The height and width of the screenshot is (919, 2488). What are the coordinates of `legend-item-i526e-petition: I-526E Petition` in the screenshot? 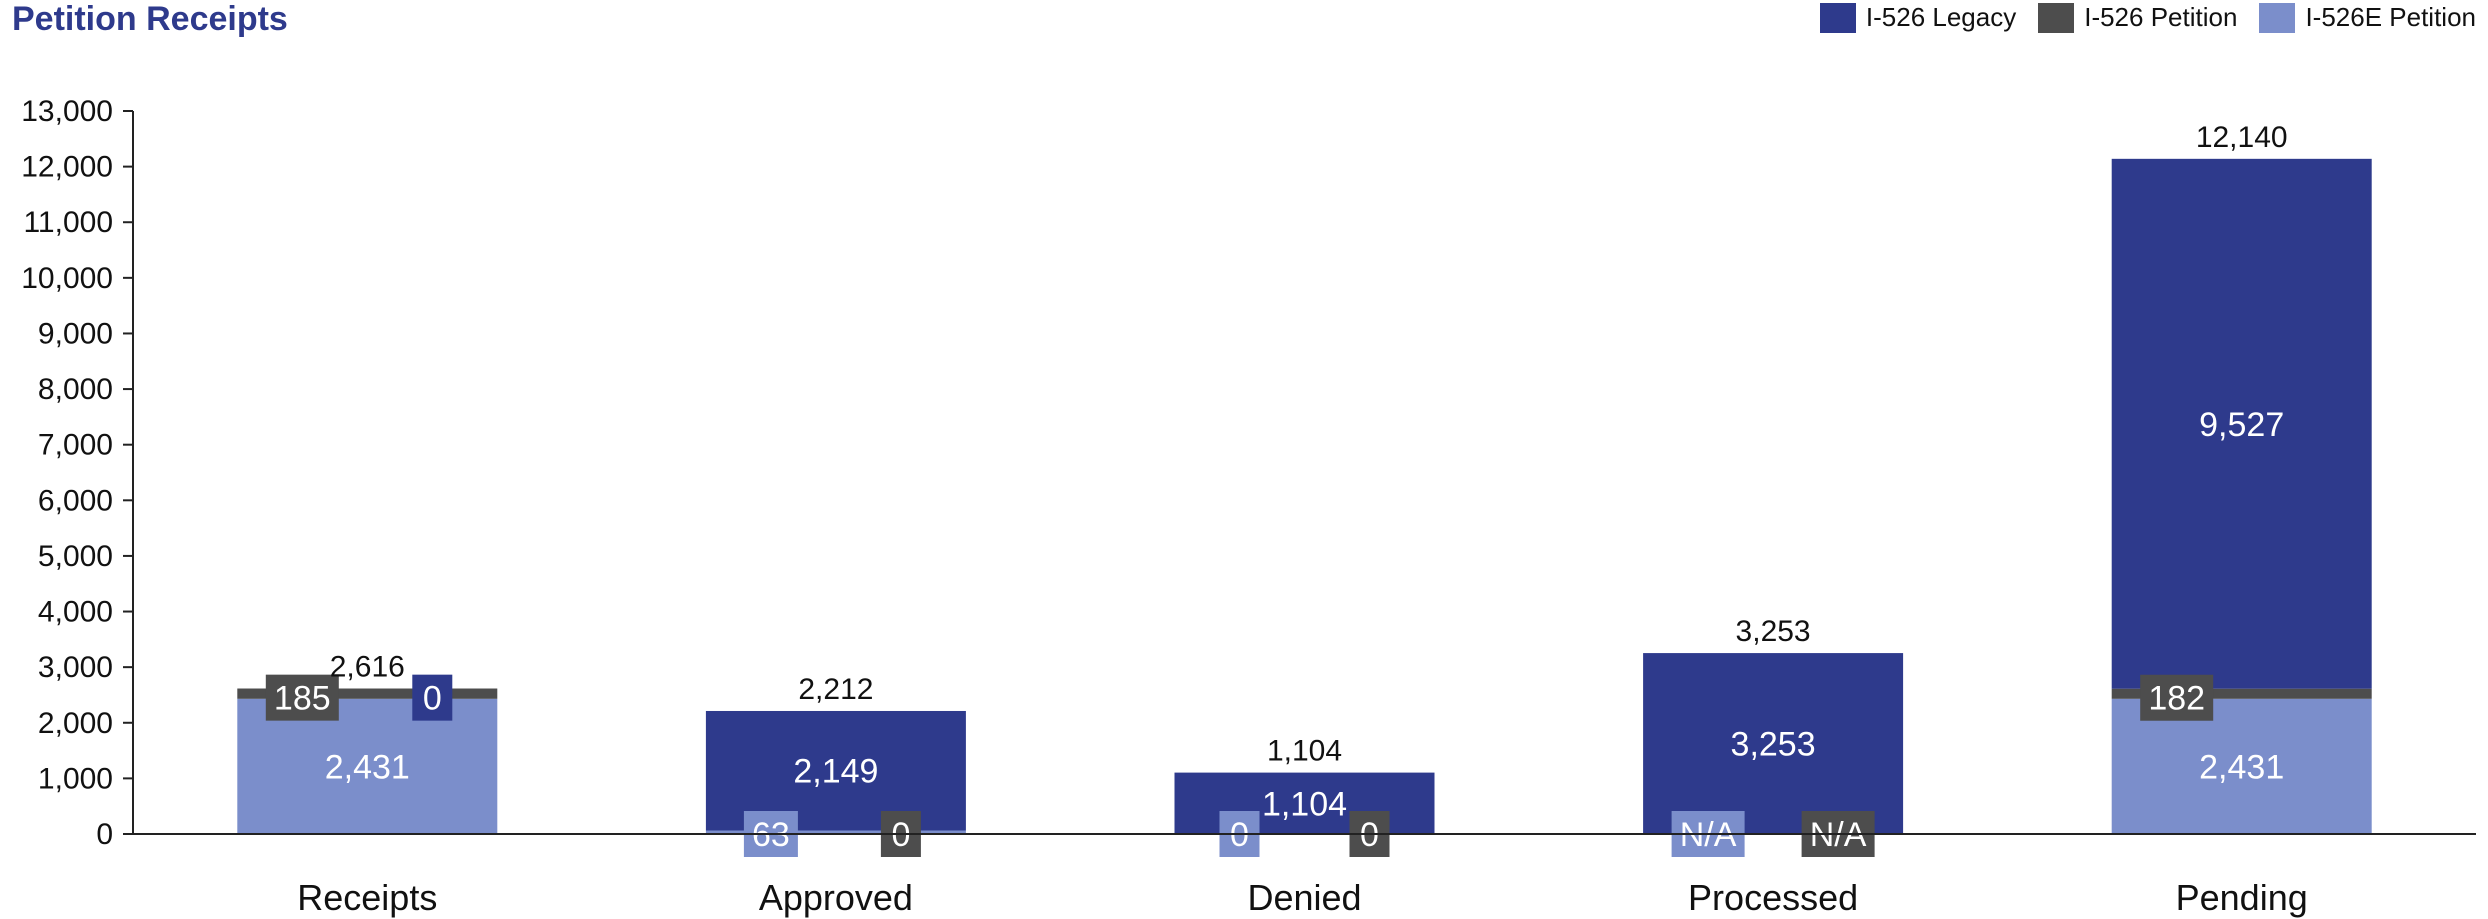 It's located at (2367, 17).